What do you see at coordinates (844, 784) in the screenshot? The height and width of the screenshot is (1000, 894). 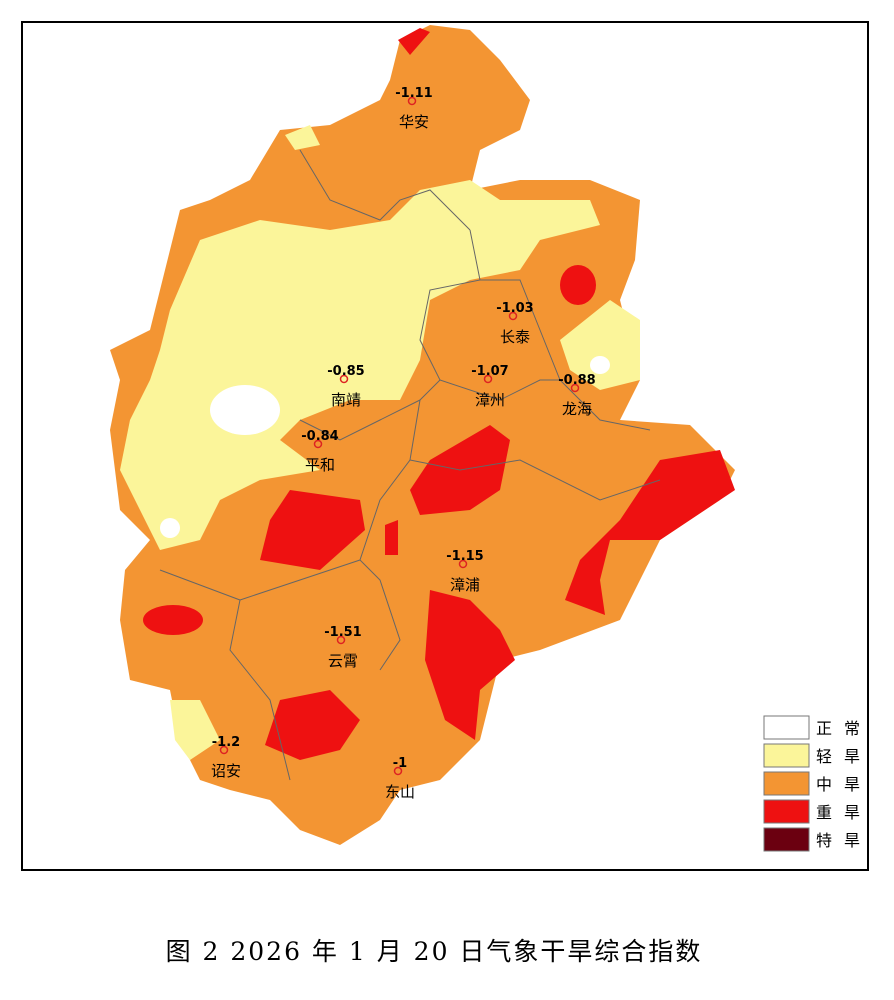 I see `legend-label: 中旱` at bounding box center [844, 784].